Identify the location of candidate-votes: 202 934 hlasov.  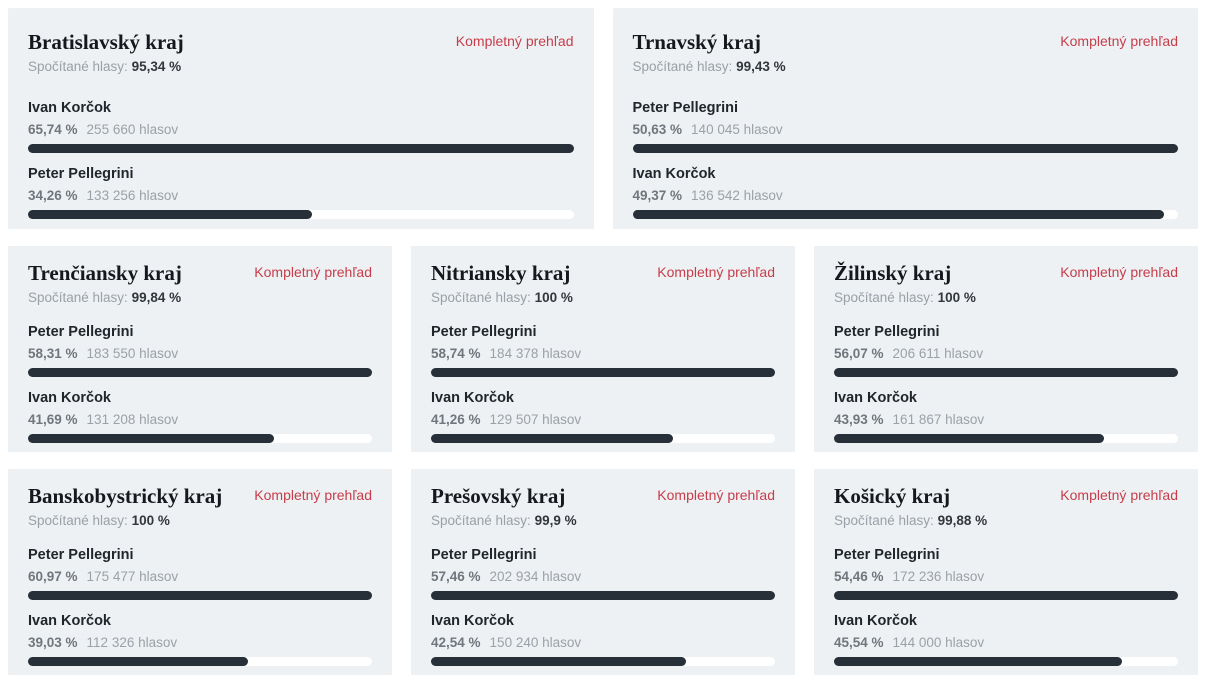
(535, 576).